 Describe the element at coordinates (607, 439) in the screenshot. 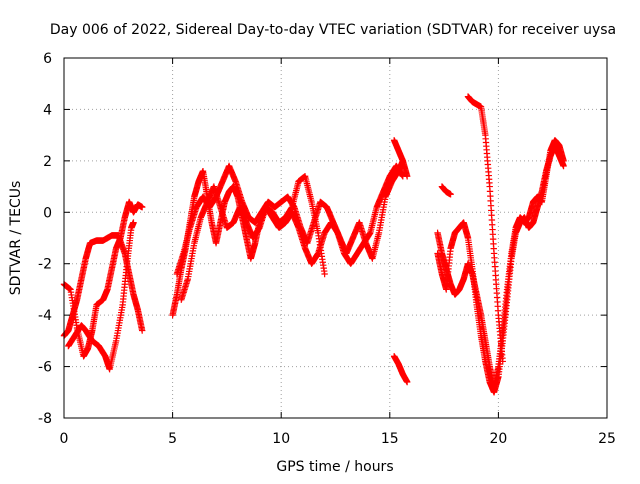

I see `x-tick-label: 25` at that location.